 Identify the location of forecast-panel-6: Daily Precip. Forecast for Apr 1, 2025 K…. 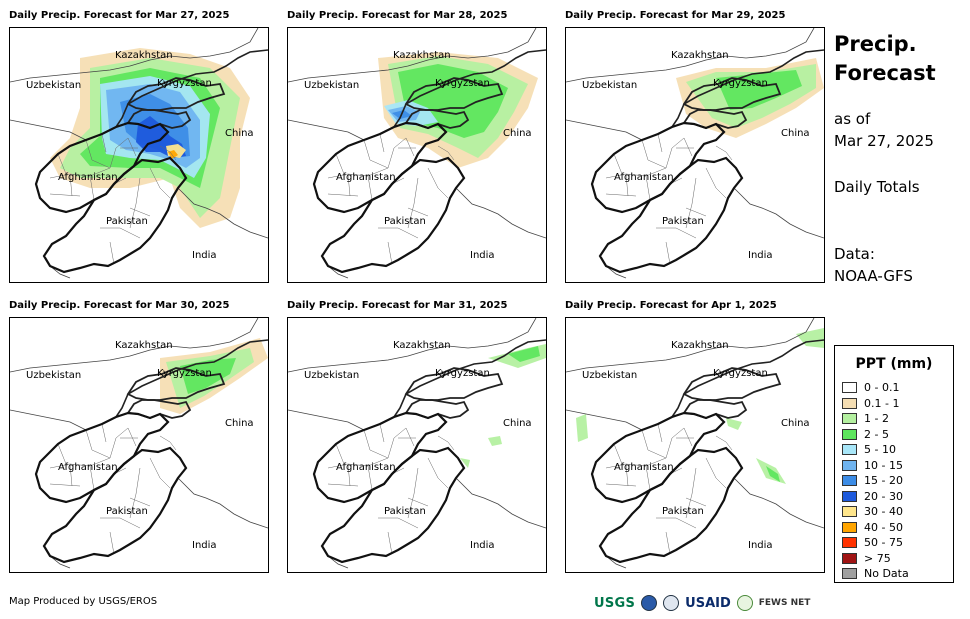
(695, 436).